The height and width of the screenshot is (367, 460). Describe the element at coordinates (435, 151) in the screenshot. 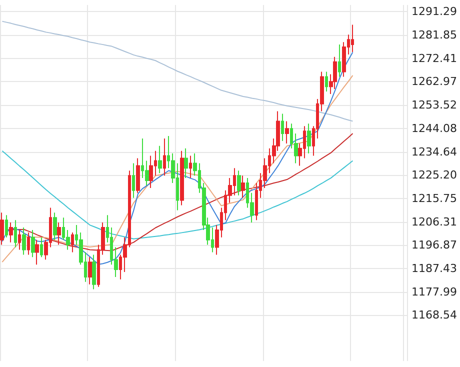

I see `y-tick-label: 1234.64` at that location.